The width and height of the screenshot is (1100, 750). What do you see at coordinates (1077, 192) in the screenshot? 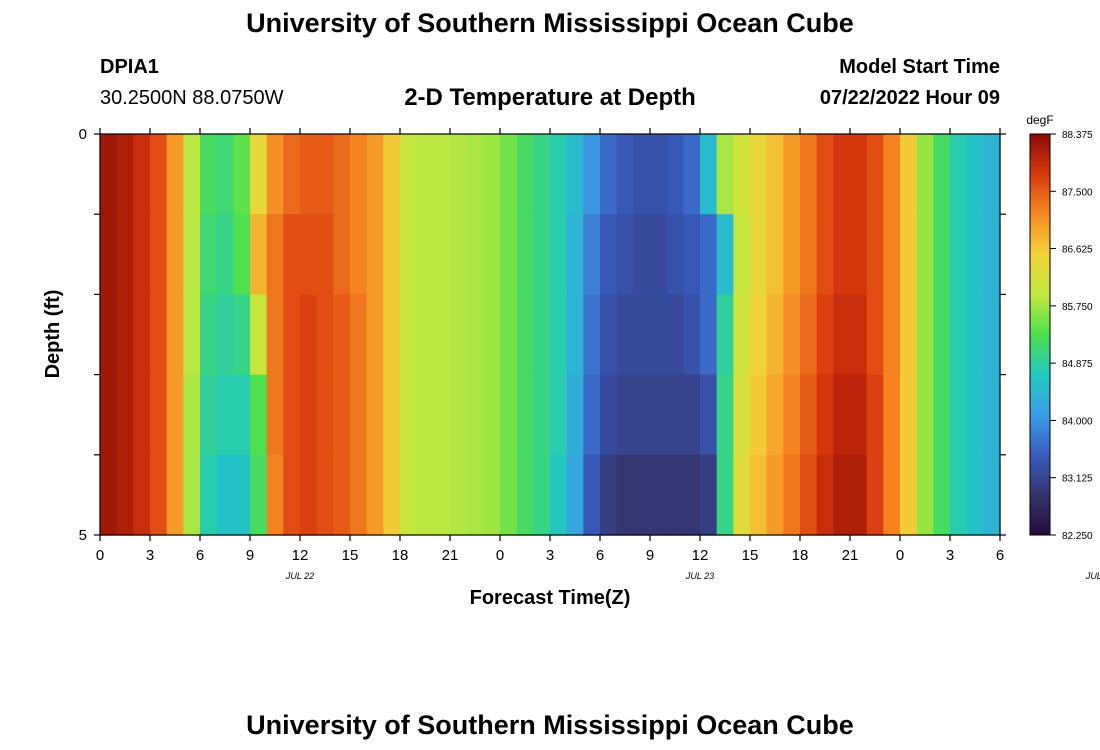
I see `colorbar-tick-label: 87.500` at bounding box center [1077, 192].